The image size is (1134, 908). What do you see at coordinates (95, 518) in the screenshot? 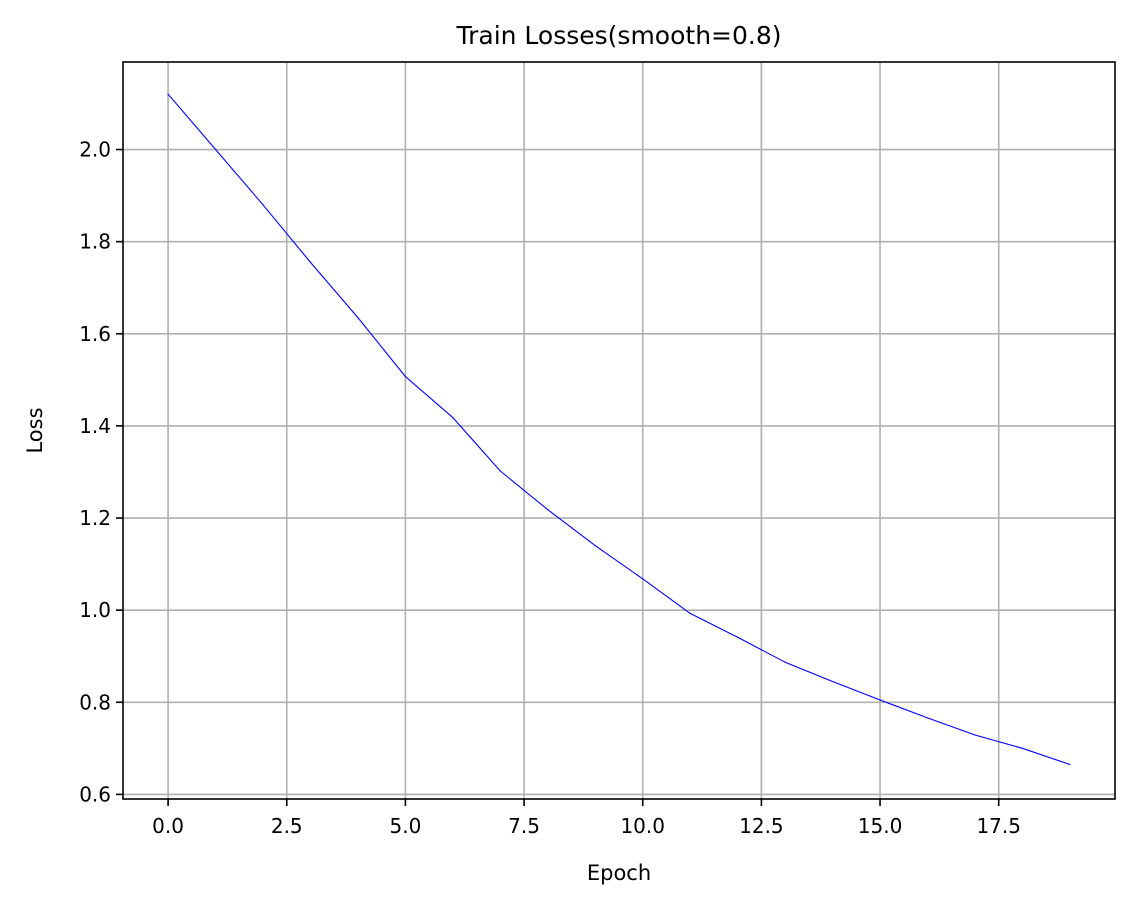
I see `y-tick-label: 1.2` at bounding box center [95, 518].